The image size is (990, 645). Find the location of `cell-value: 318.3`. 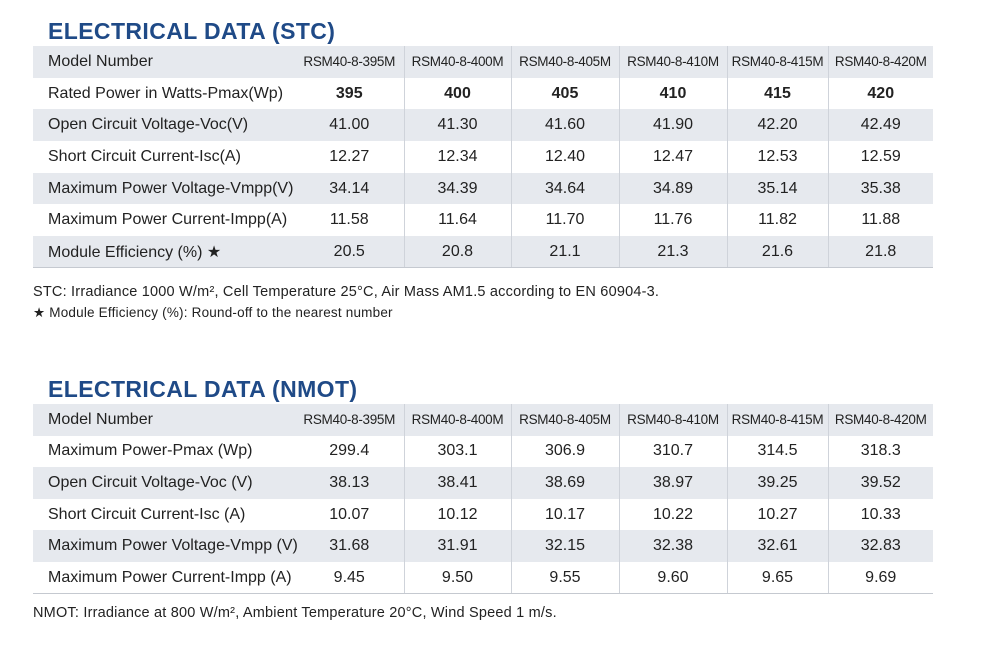

cell-value: 318.3 is located at coordinates (880, 451).